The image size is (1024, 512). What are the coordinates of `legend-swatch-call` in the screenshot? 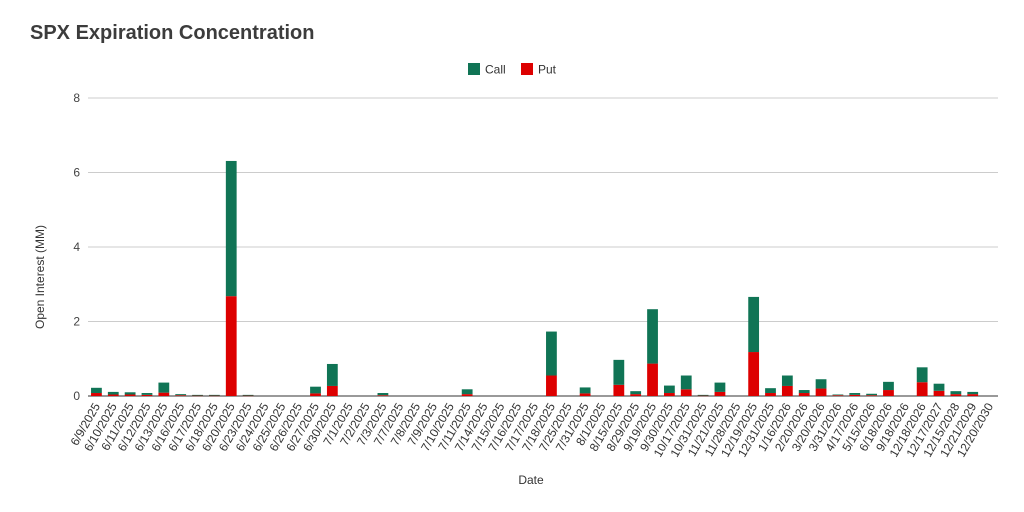 It's located at (474, 69).